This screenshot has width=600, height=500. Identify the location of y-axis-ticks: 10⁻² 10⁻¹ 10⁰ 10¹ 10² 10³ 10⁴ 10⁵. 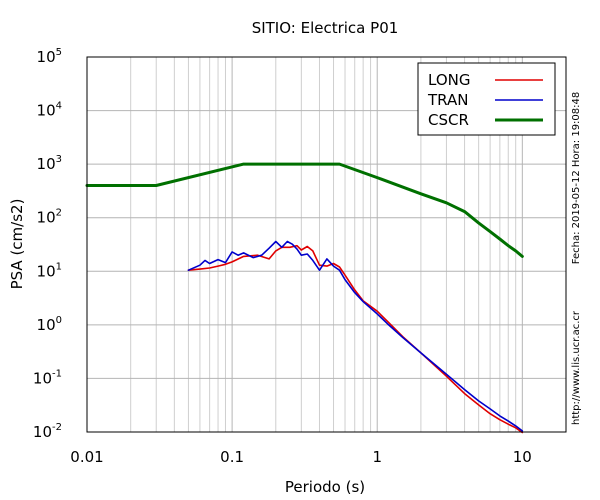
(47, 244).